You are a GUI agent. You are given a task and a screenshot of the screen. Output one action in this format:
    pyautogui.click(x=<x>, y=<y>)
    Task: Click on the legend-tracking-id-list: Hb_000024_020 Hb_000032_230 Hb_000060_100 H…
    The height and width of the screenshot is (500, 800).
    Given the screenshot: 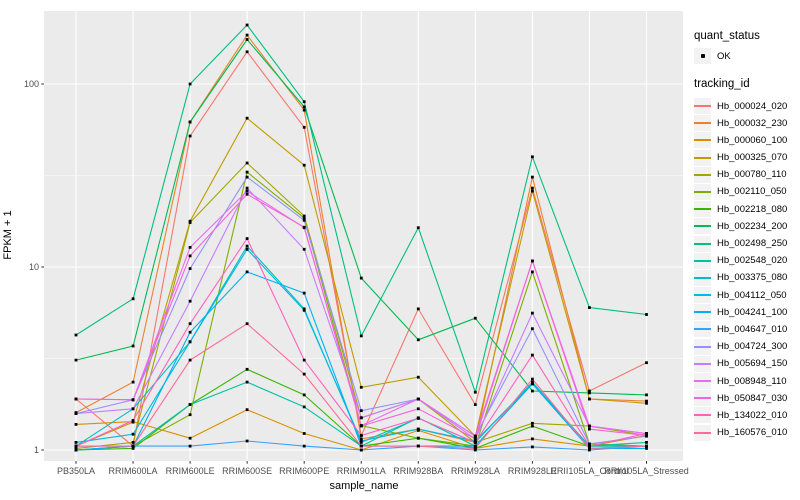 What is the action you would take?
    pyautogui.click(x=740, y=269)
    